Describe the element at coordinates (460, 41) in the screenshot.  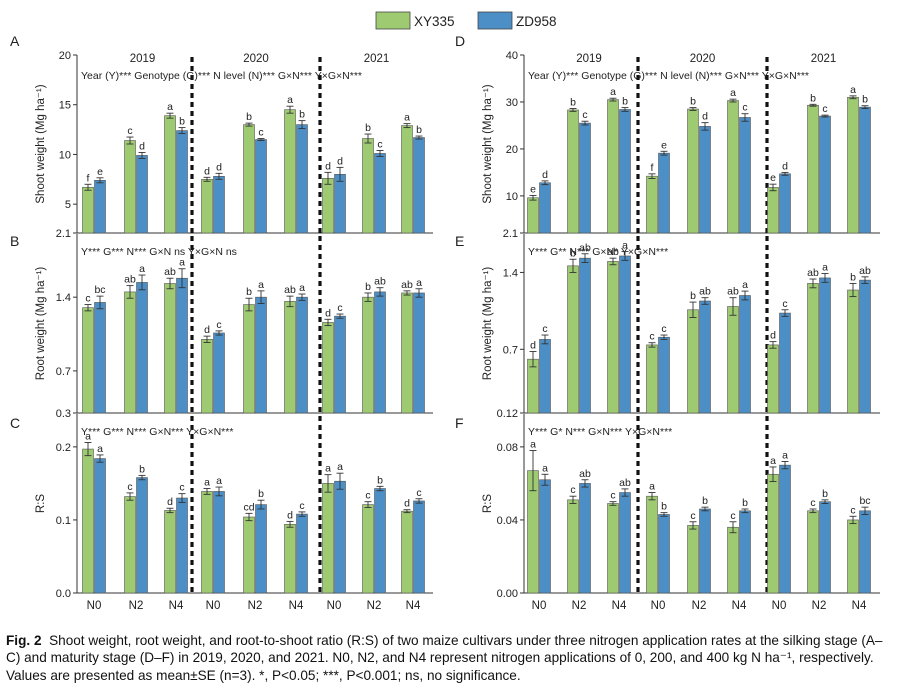
I see `panel-letter: D` at that location.